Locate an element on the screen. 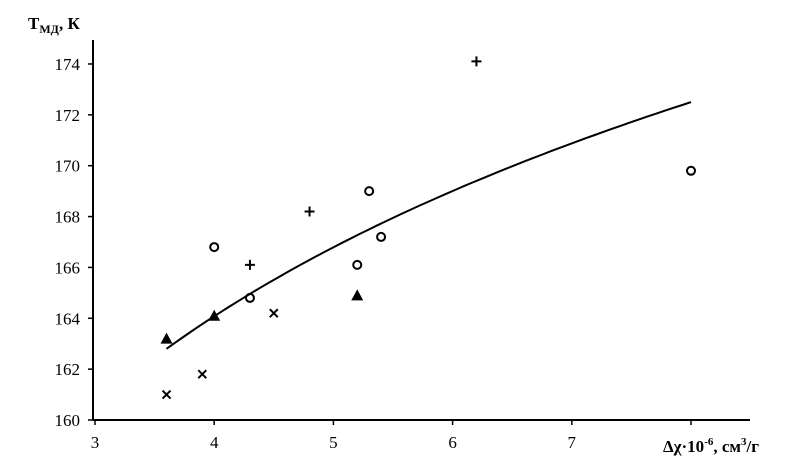 This screenshot has width=808, height=464. x-tick-label: 4 is located at coordinates (214, 442).